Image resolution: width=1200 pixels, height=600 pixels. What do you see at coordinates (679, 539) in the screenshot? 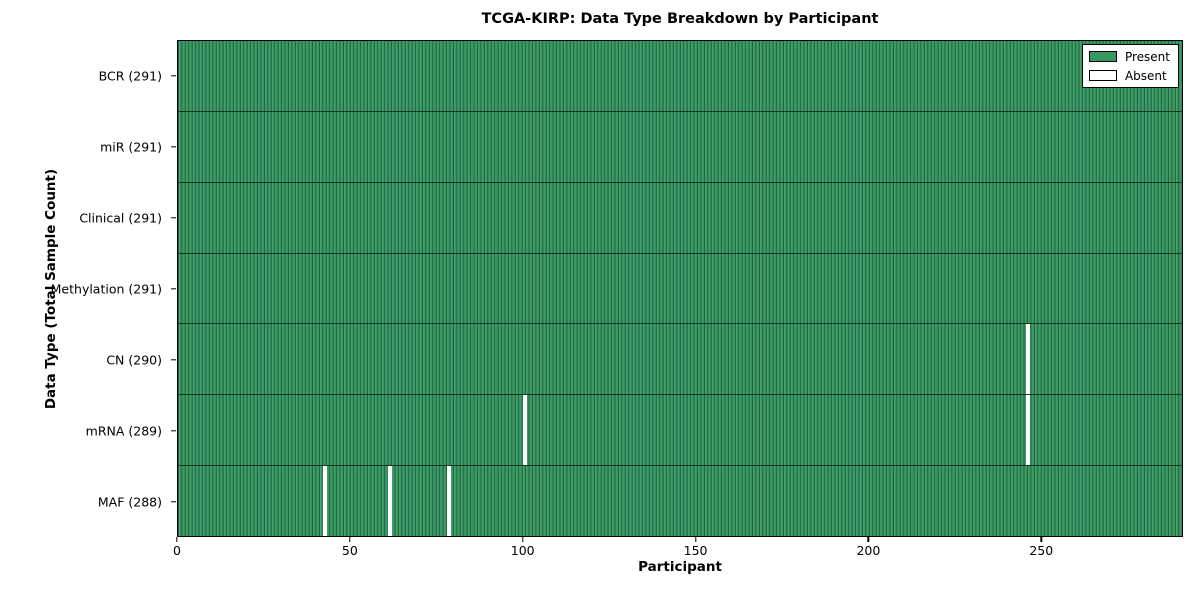
I see `x-axis-ticks` at bounding box center [679, 539].